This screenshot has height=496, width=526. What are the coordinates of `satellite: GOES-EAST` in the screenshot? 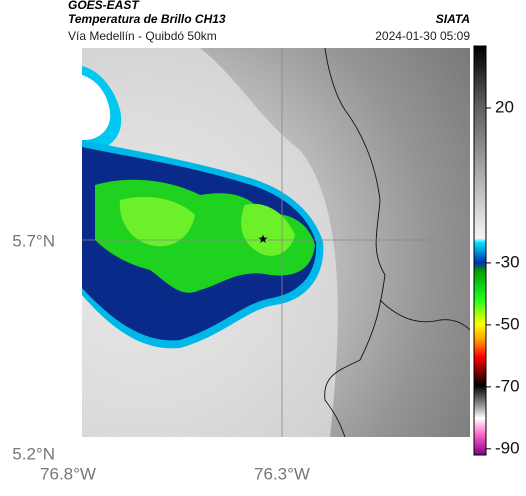 It's located at (104, 6).